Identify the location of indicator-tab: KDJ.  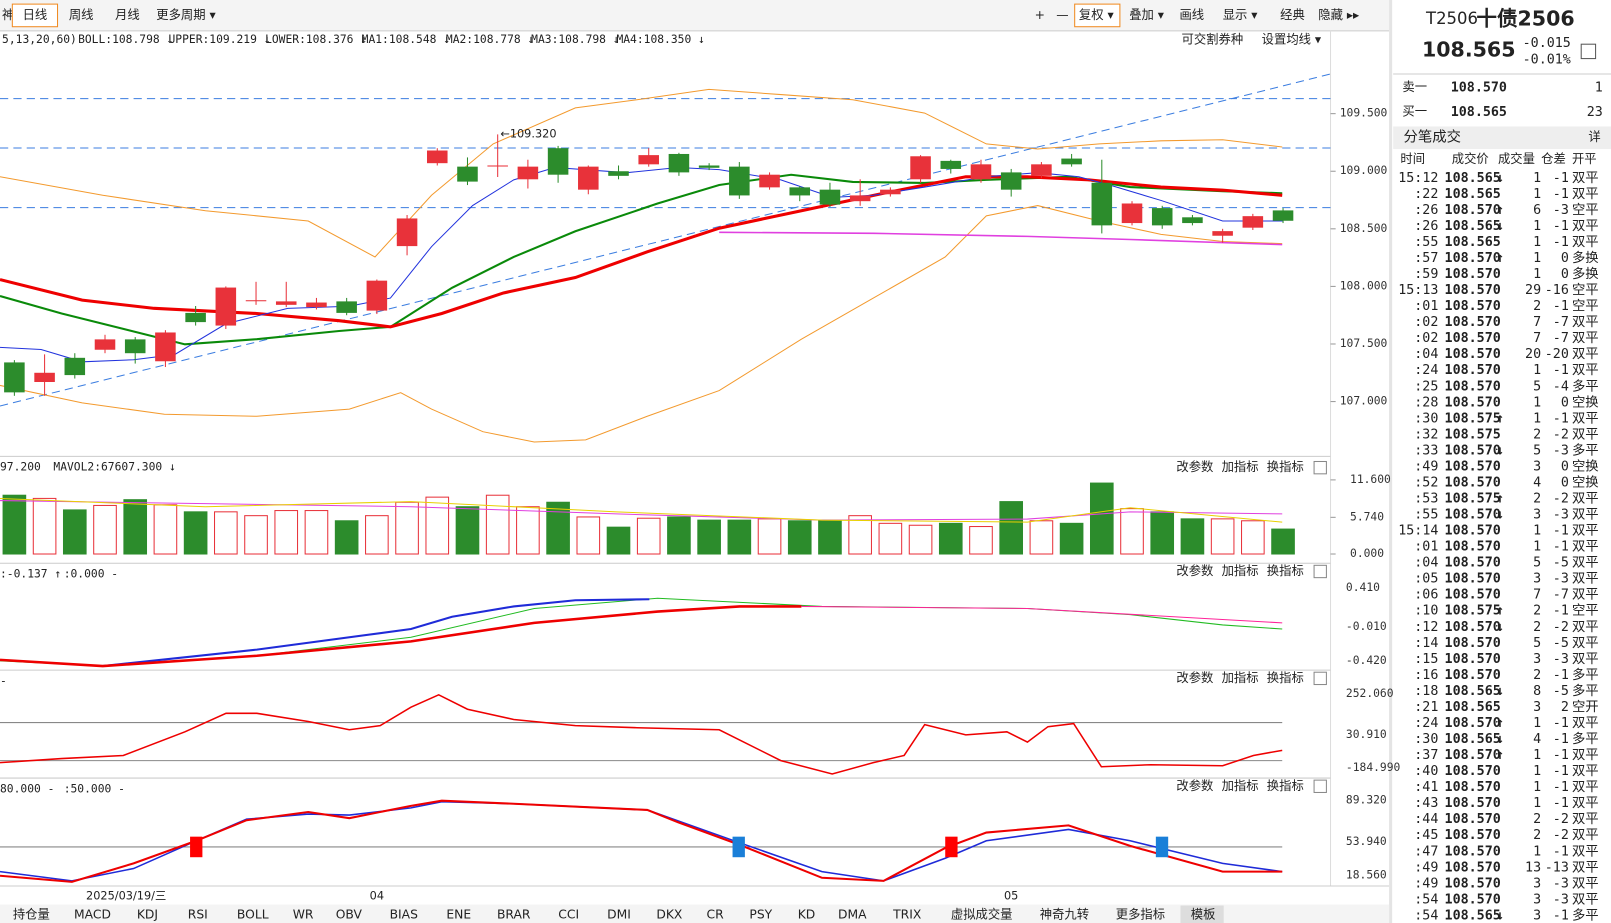
(147, 914).